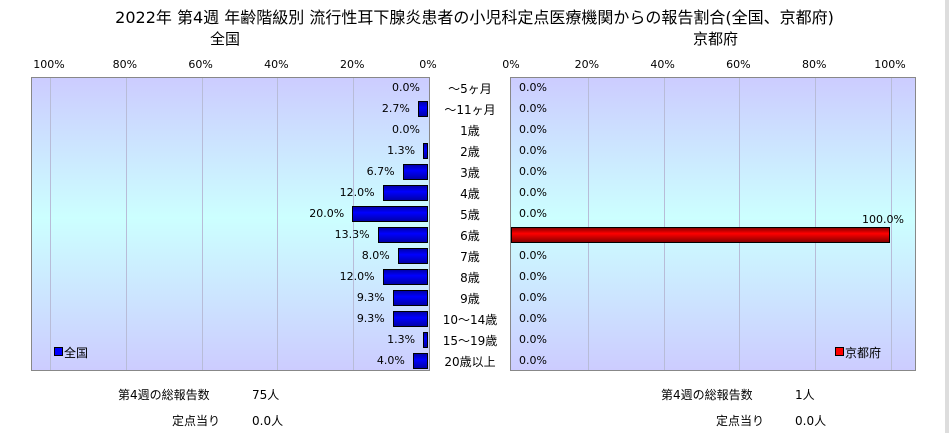 This screenshot has height=433, width=949. I want to click on data-label-national: 13.3%, so click(352, 234).